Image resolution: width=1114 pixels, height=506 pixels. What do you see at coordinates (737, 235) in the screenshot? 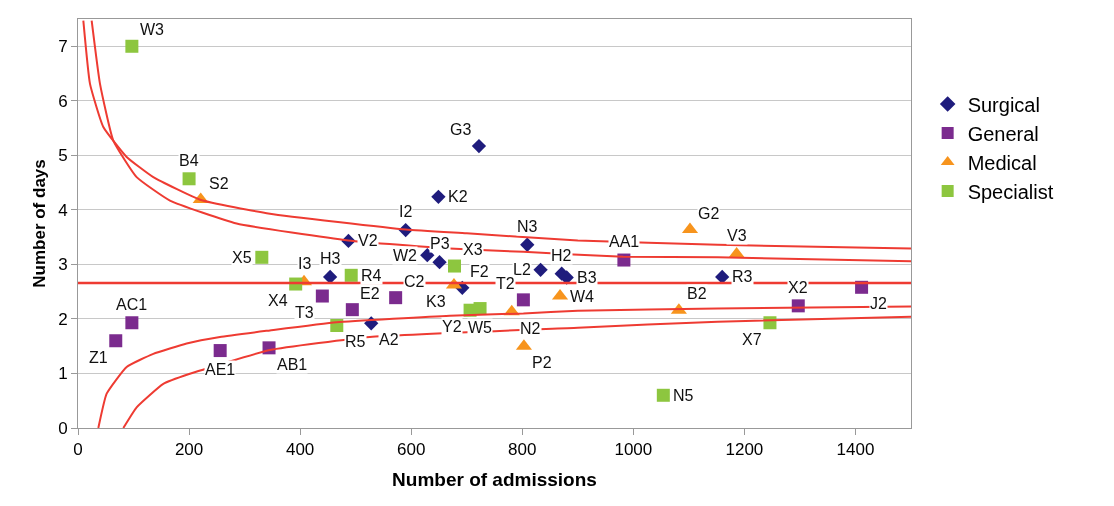
I see `data-label: V3` at bounding box center [737, 235].